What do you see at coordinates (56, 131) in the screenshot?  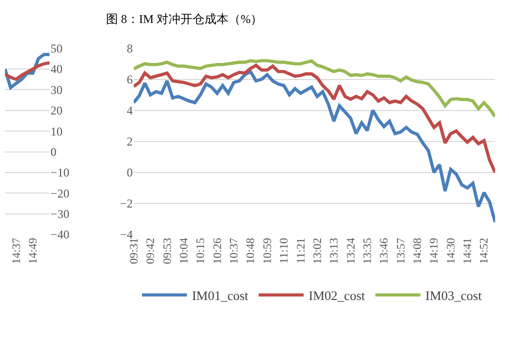 I see `y-tick-label: 10` at bounding box center [56, 131].